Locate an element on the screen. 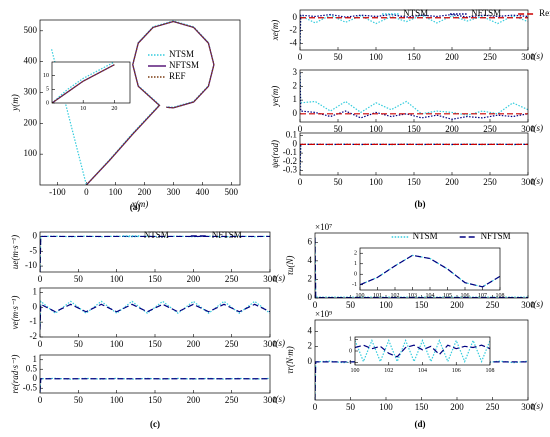 Image resolution: width=550 pixels, height=437 pixels. y-tick-label: -10 is located at coordinates (31, 265).